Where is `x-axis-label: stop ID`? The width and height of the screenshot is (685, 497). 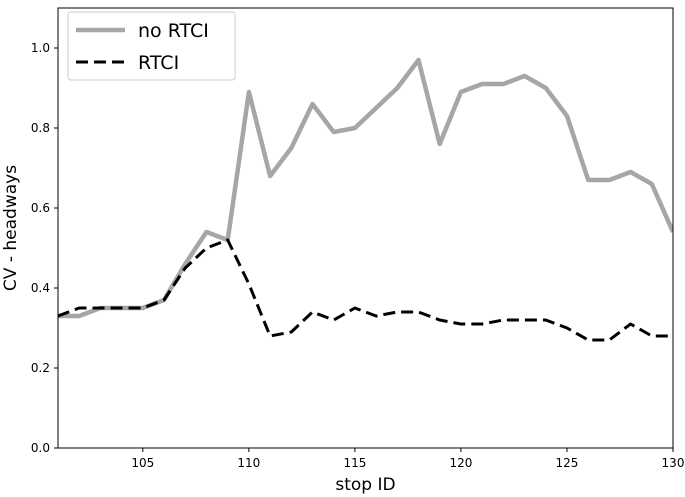
x-axis-label: stop ID is located at coordinates (365, 485).